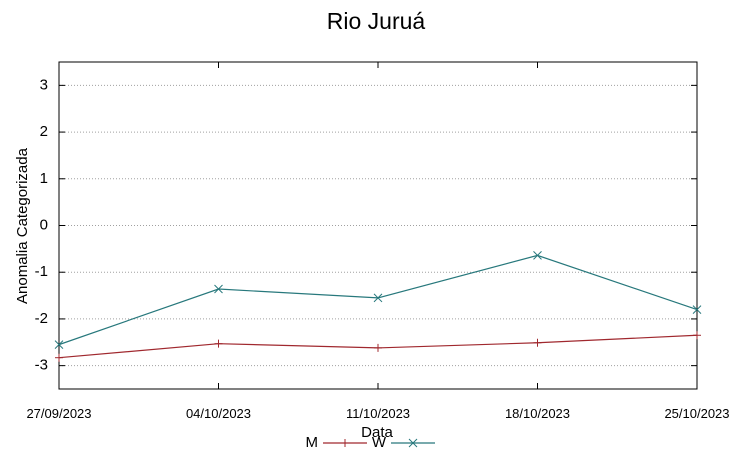  What do you see at coordinates (22, 225) in the screenshot?
I see `y-axis-label: Anomalia Categorizada` at bounding box center [22, 225].